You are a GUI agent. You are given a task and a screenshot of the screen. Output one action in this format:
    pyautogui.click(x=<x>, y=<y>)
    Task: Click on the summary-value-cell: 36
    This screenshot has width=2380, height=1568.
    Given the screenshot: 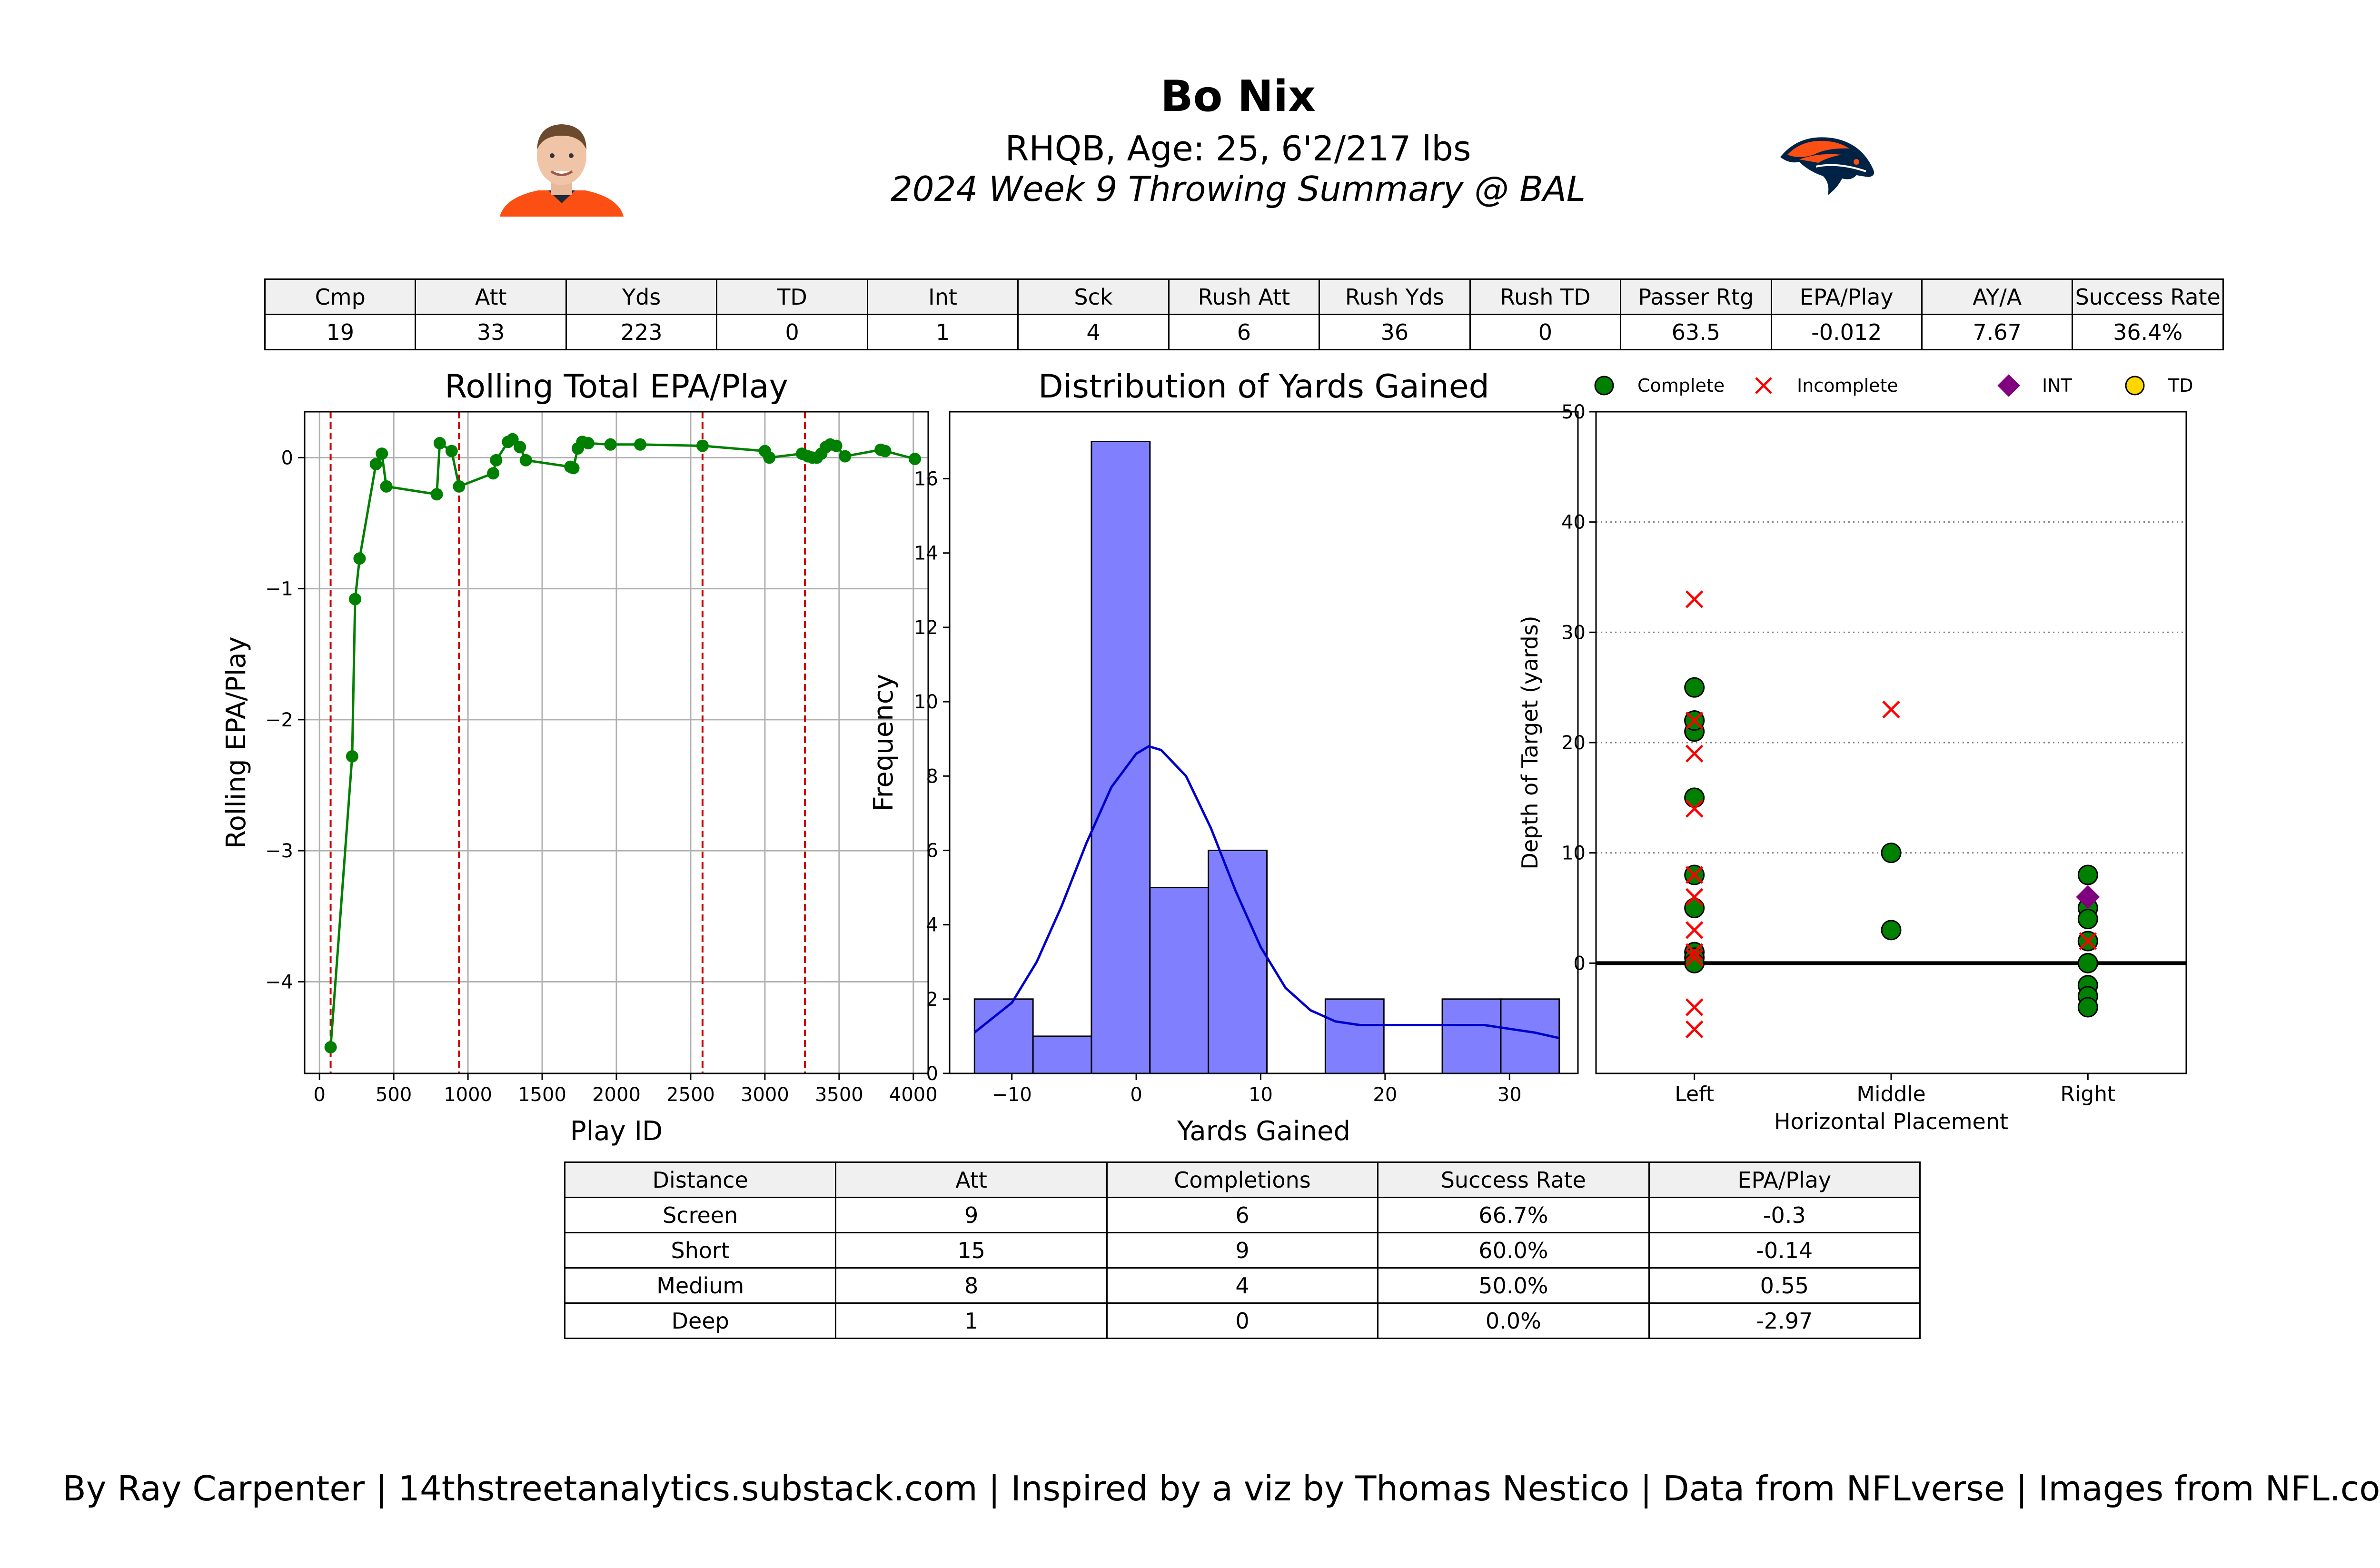 What is the action you would take?
    pyautogui.click(x=1395, y=332)
    